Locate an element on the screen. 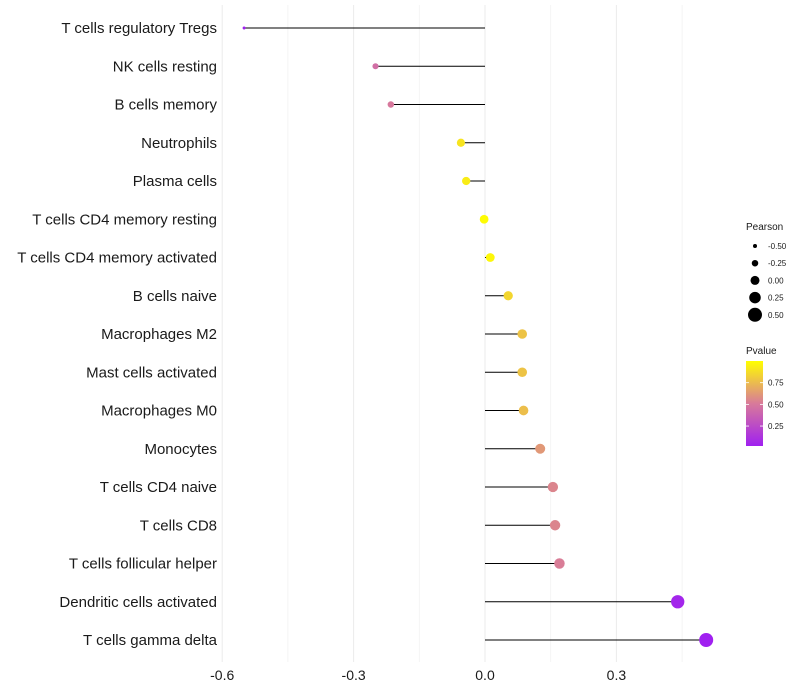 This screenshot has height=700, width=800. category-label: Monocytes is located at coordinates (180, 449).